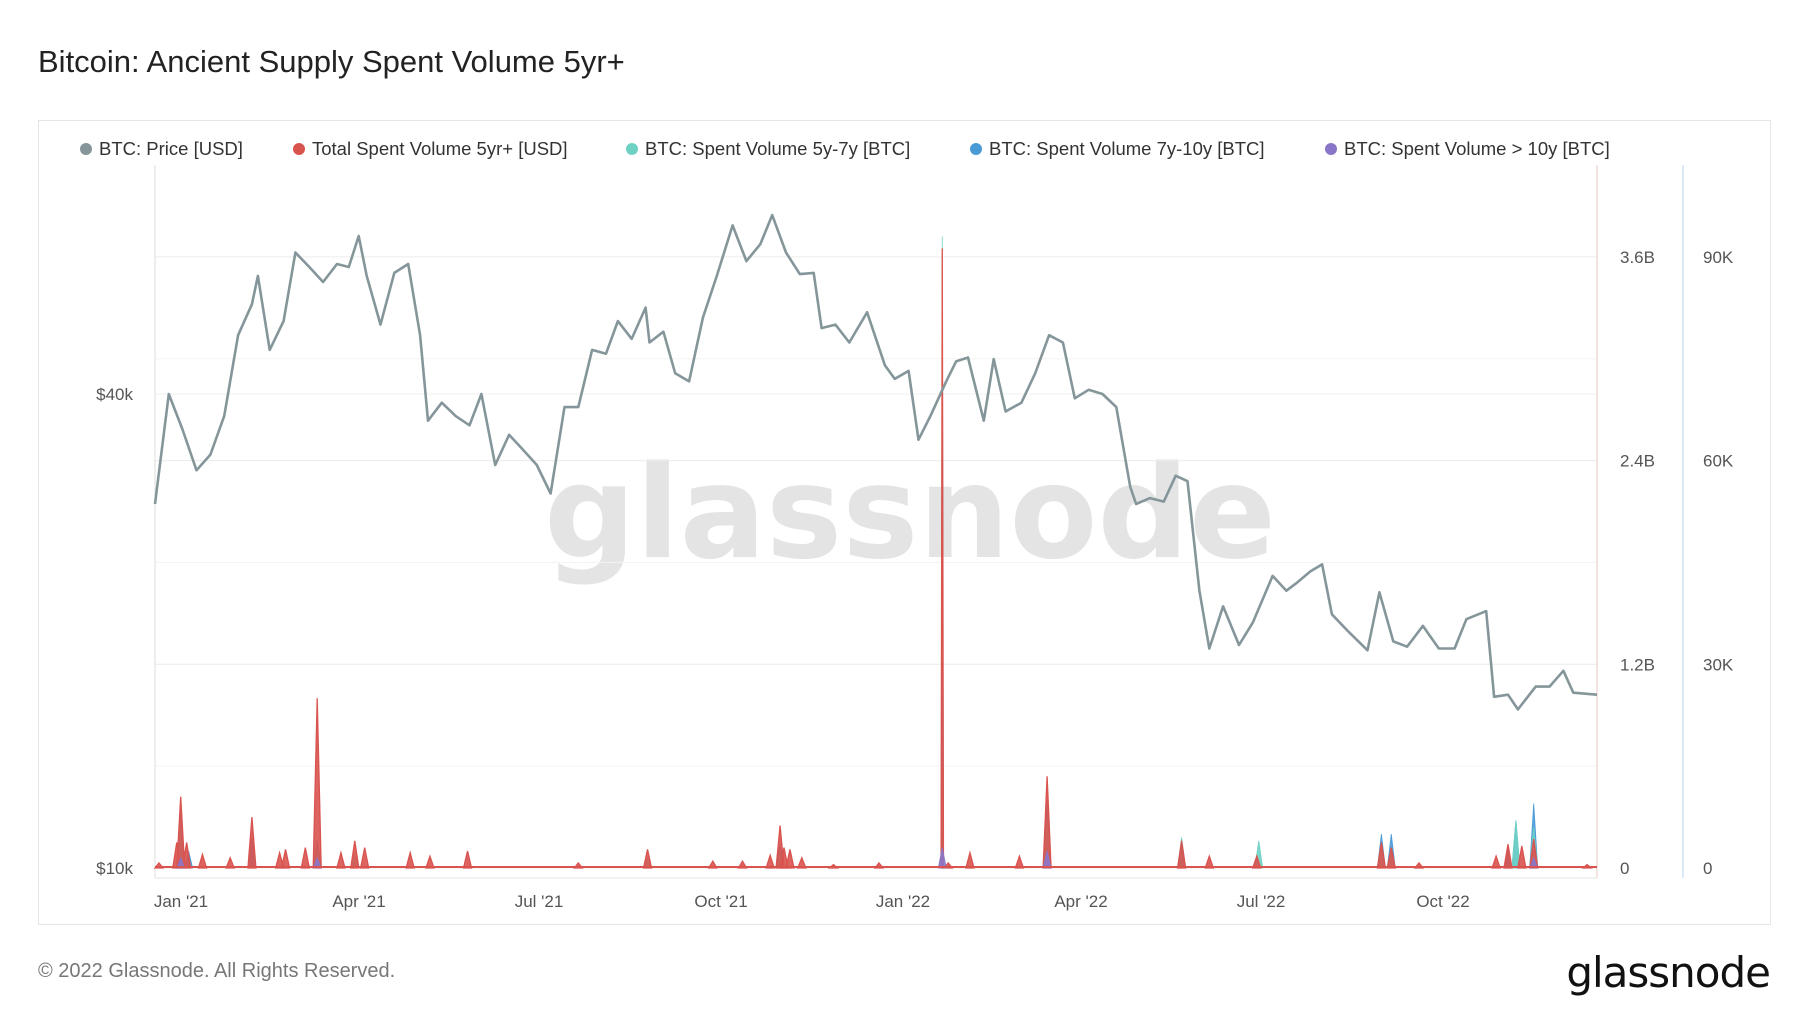 The height and width of the screenshot is (1013, 1800). Describe the element at coordinates (1718, 461) in the screenshot. I see `y-btc-tick-label: 60K` at that location.